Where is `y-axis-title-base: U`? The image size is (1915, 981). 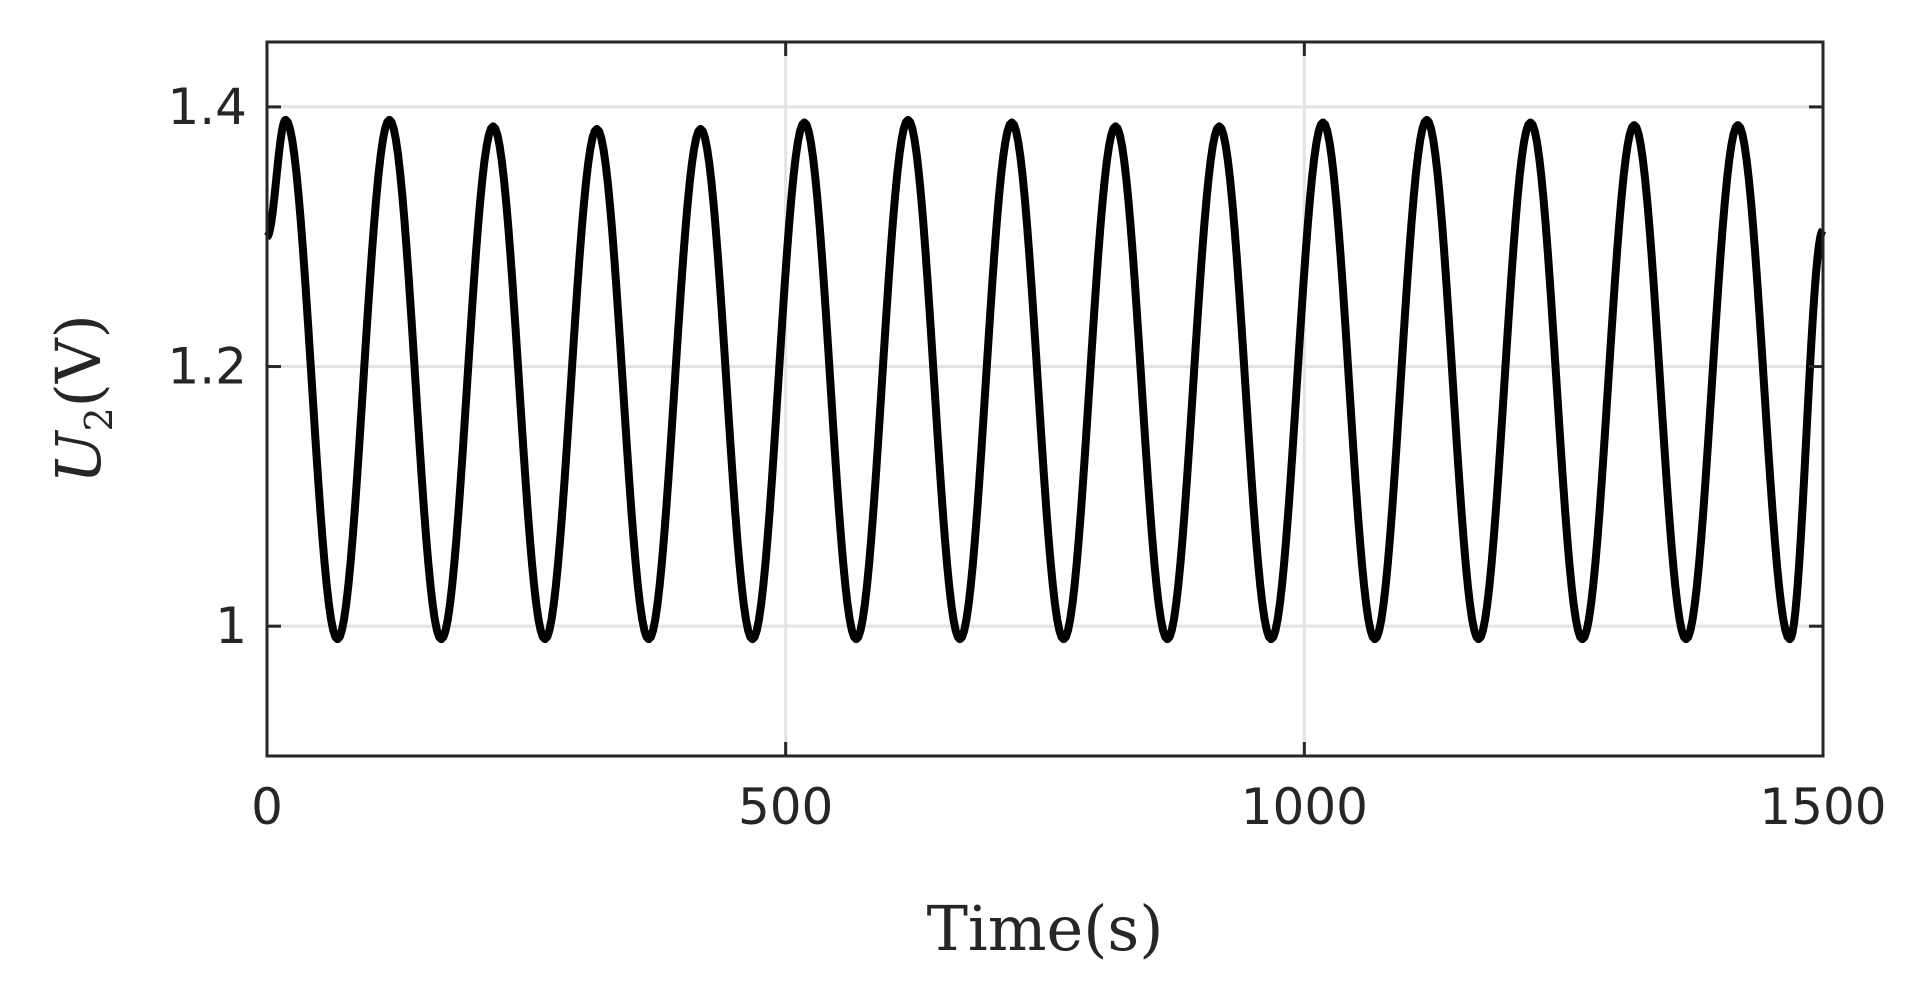
y-axis-title-base: U is located at coordinates (78, 457).